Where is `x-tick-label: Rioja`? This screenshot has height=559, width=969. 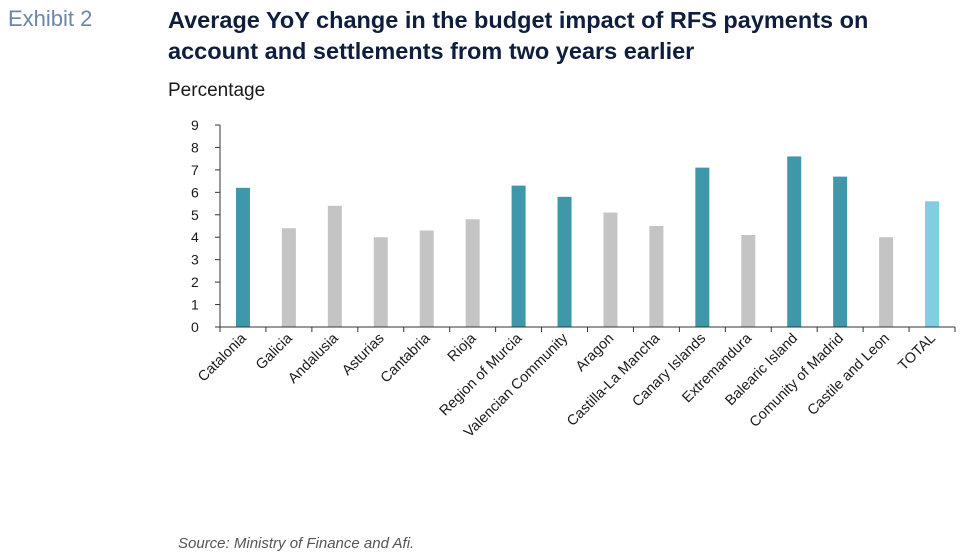 x-tick-label: Rioja is located at coordinates (462, 347).